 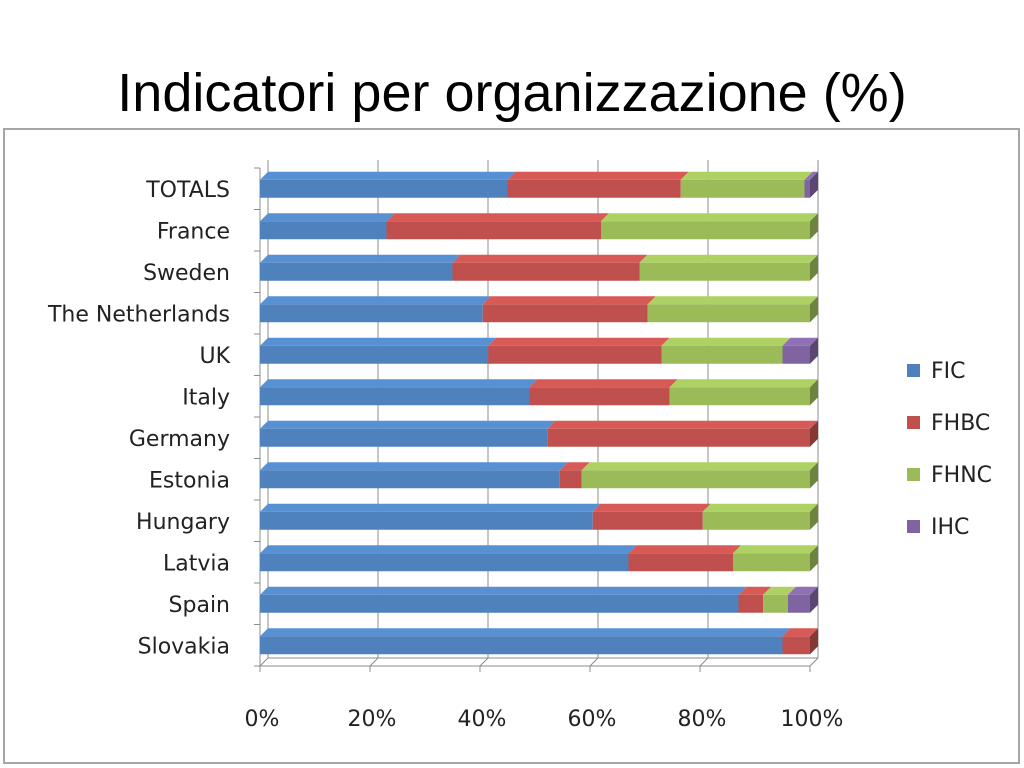 What do you see at coordinates (814, 516) in the screenshot?
I see `bar-end-hungary` at bounding box center [814, 516].